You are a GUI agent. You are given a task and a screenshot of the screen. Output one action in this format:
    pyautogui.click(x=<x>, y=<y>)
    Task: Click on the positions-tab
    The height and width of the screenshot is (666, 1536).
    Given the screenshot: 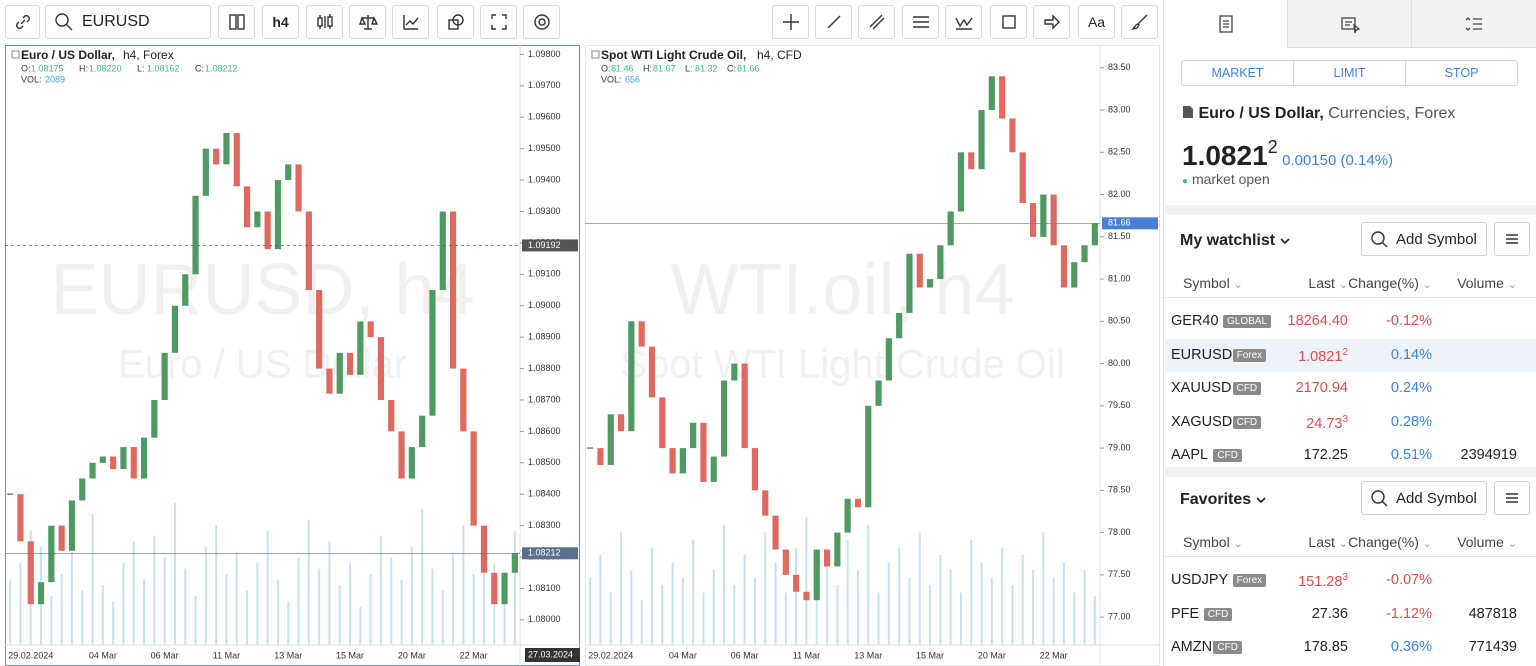 What is the action you would take?
    pyautogui.click(x=1350, y=24)
    